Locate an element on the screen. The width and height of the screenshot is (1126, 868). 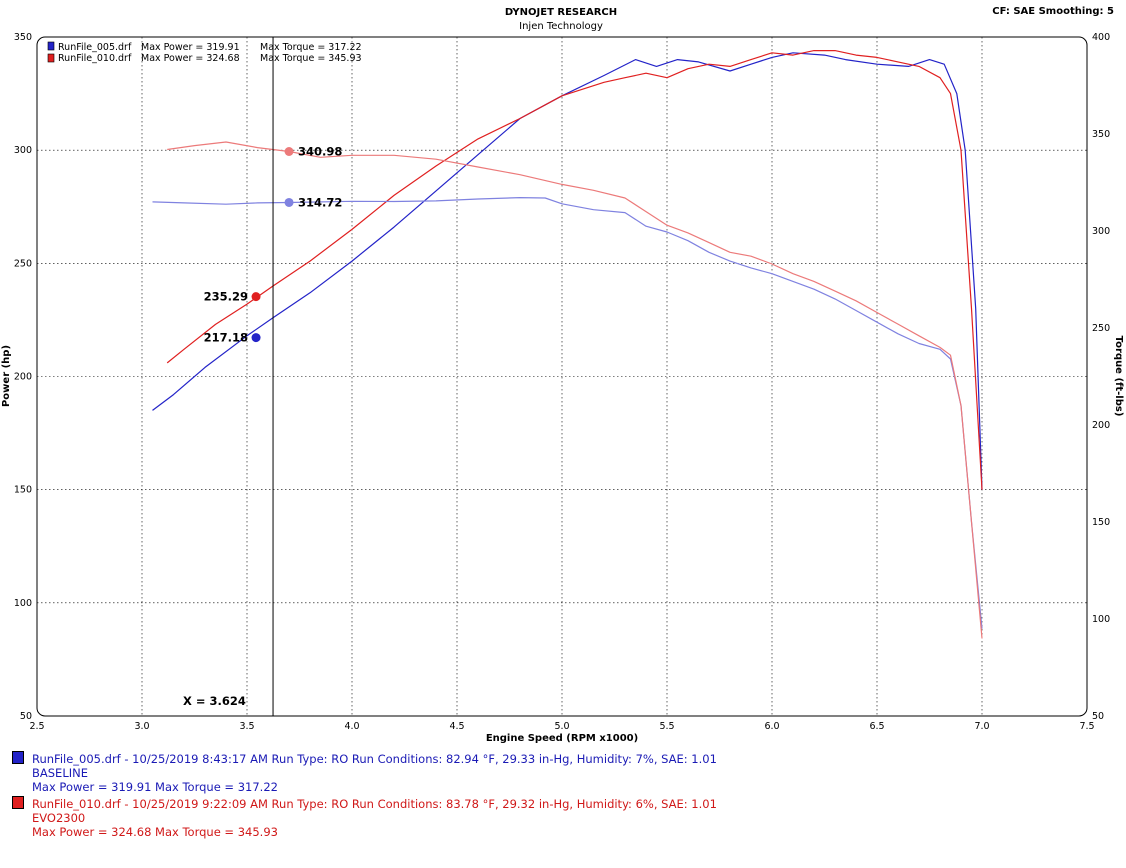
cursor: X = 3.624 340.98 314.72 235.29 217.18 is located at coordinates (262, 376).